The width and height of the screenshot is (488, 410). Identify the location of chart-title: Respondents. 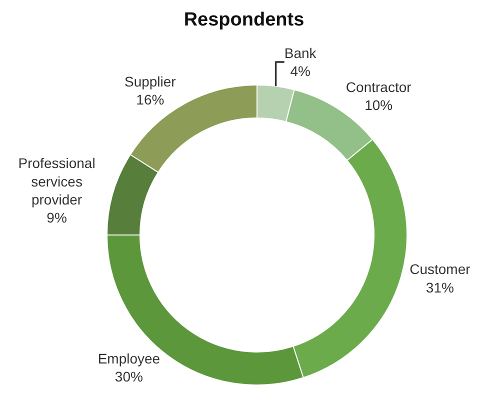
(244, 20).